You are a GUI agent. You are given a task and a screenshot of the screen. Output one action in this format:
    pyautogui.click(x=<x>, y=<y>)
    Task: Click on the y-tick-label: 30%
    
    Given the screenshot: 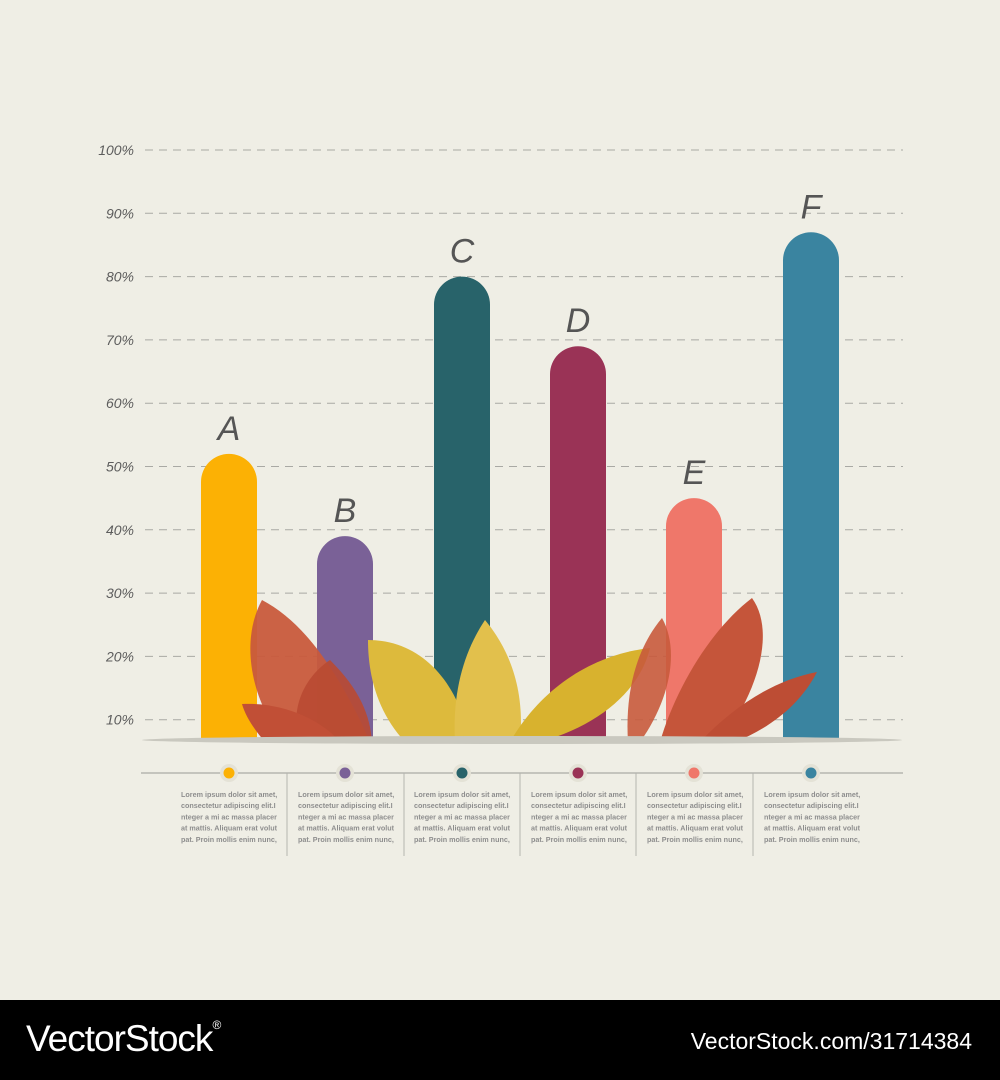 What is the action you would take?
    pyautogui.click(x=120, y=593)
    